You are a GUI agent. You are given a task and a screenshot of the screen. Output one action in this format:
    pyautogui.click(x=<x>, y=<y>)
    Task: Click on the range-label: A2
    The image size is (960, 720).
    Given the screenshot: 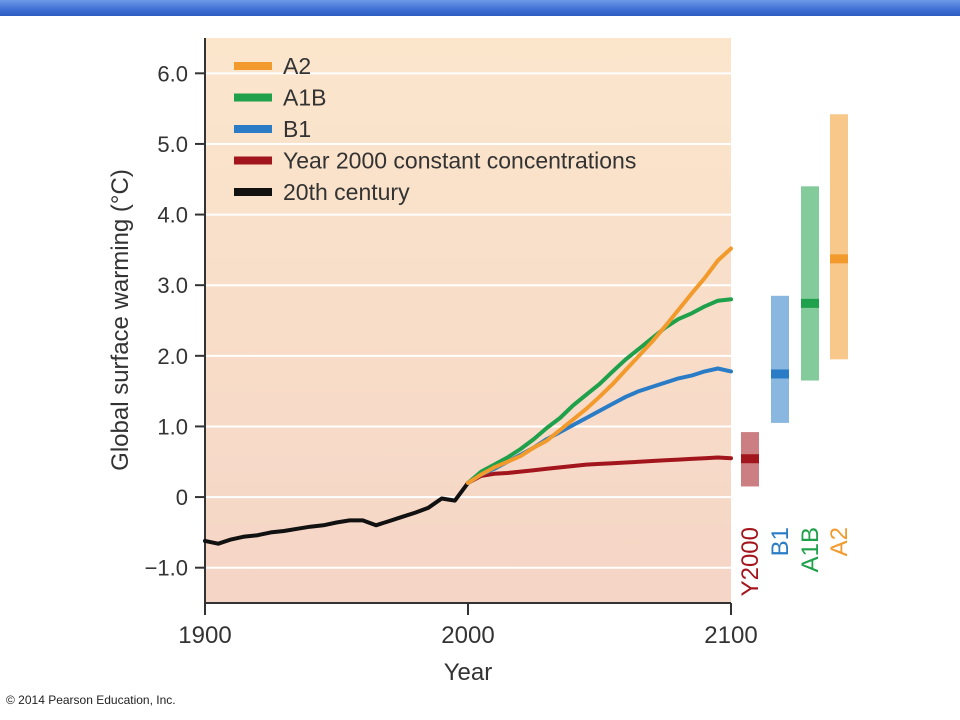 What is the action you would take?
    pyautogui.click(x=839, y=541)
    